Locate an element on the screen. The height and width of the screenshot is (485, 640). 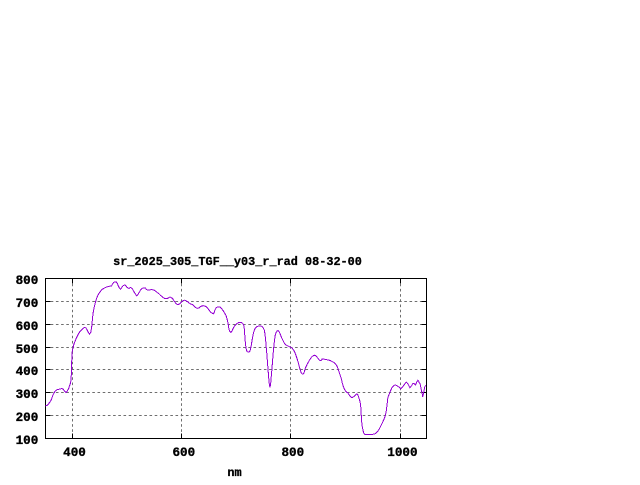
svg-text: 700 is located at coordinates (27, 304).